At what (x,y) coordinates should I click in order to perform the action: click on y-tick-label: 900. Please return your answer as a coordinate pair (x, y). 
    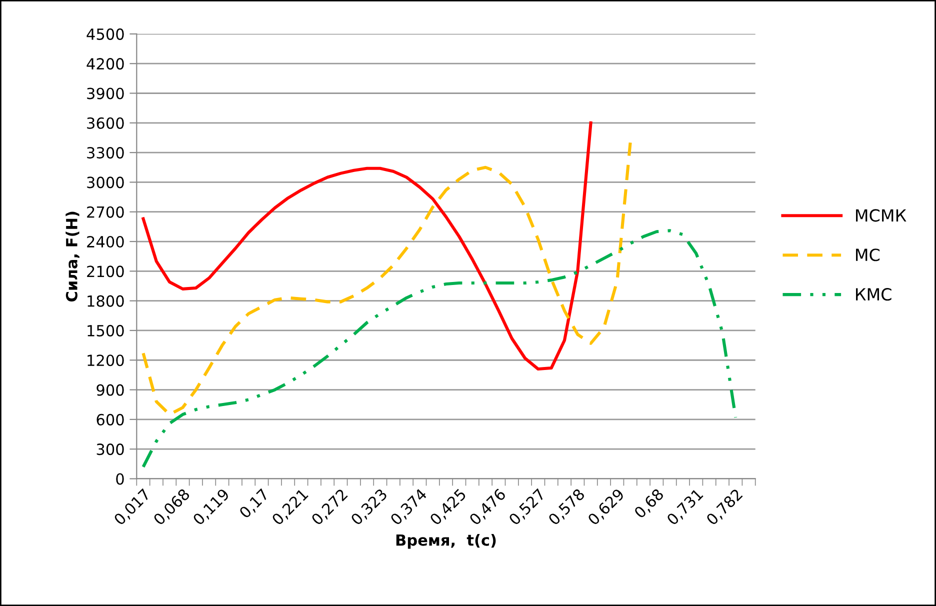
    Looking at the image, I should click on (110, 390).